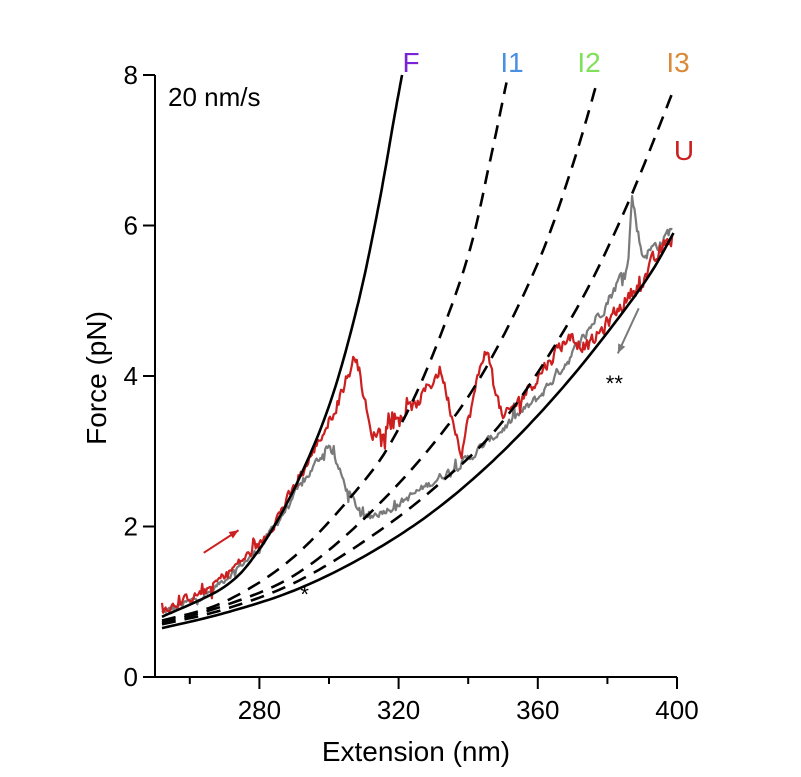  I want to click on curve-label-u: U, so click(684, 150).